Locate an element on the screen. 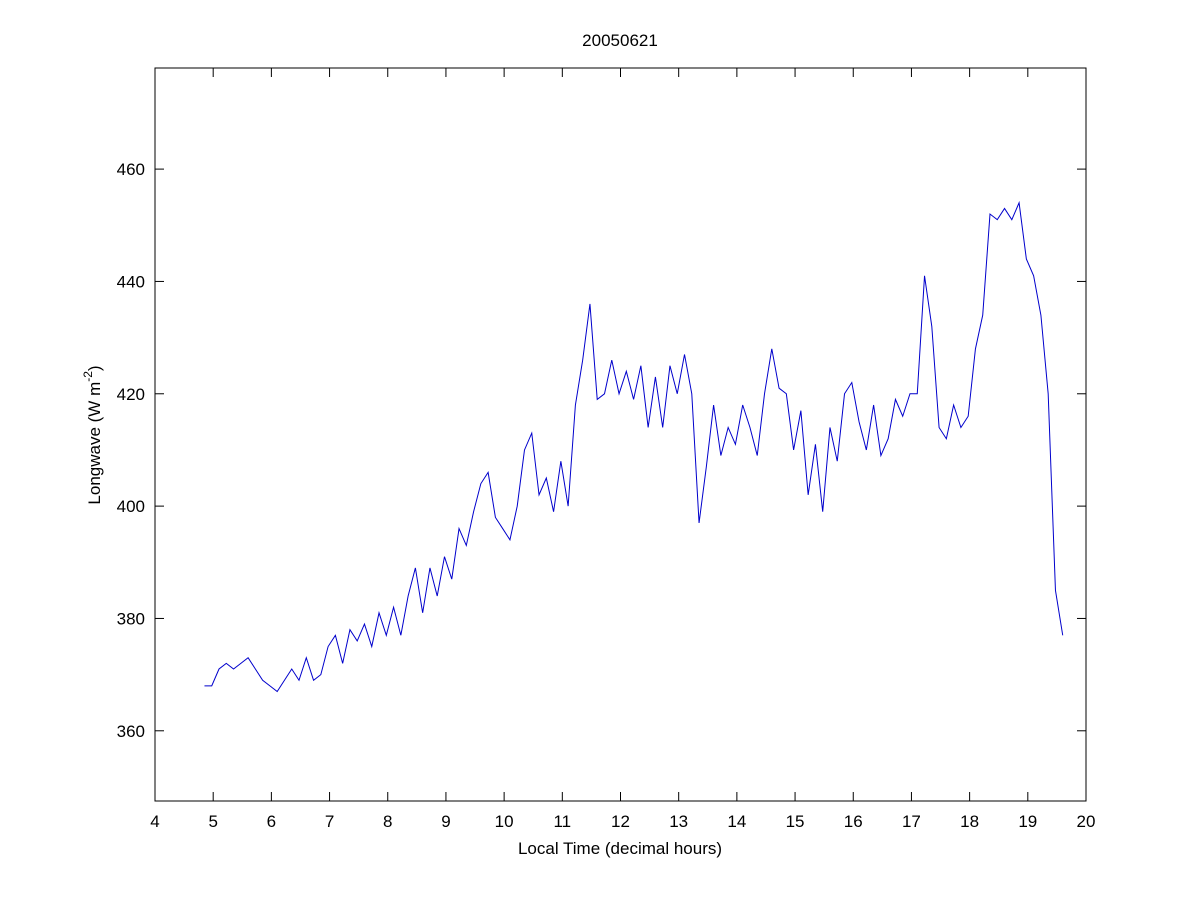 The height and width of the screenshot is (900, 1200). y-axis-label: Longwave (W m-2) is located at coordinates (92, 434).